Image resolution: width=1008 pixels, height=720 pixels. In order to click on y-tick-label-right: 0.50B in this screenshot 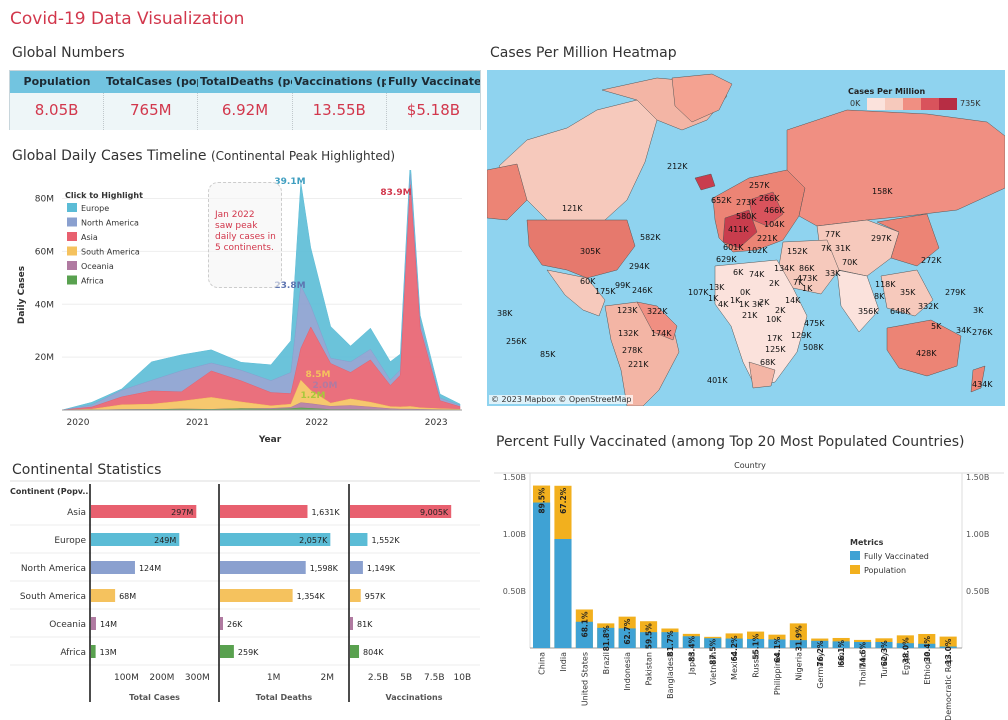, I will do `click(977, 591)`.